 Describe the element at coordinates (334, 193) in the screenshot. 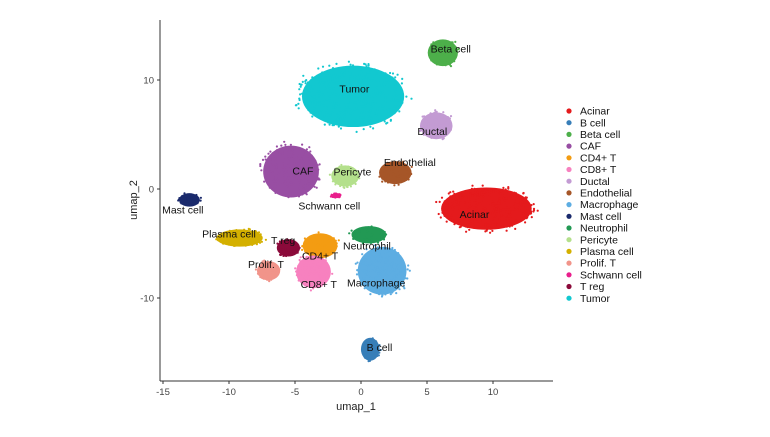

I see `point-schwann-cell` at that location.